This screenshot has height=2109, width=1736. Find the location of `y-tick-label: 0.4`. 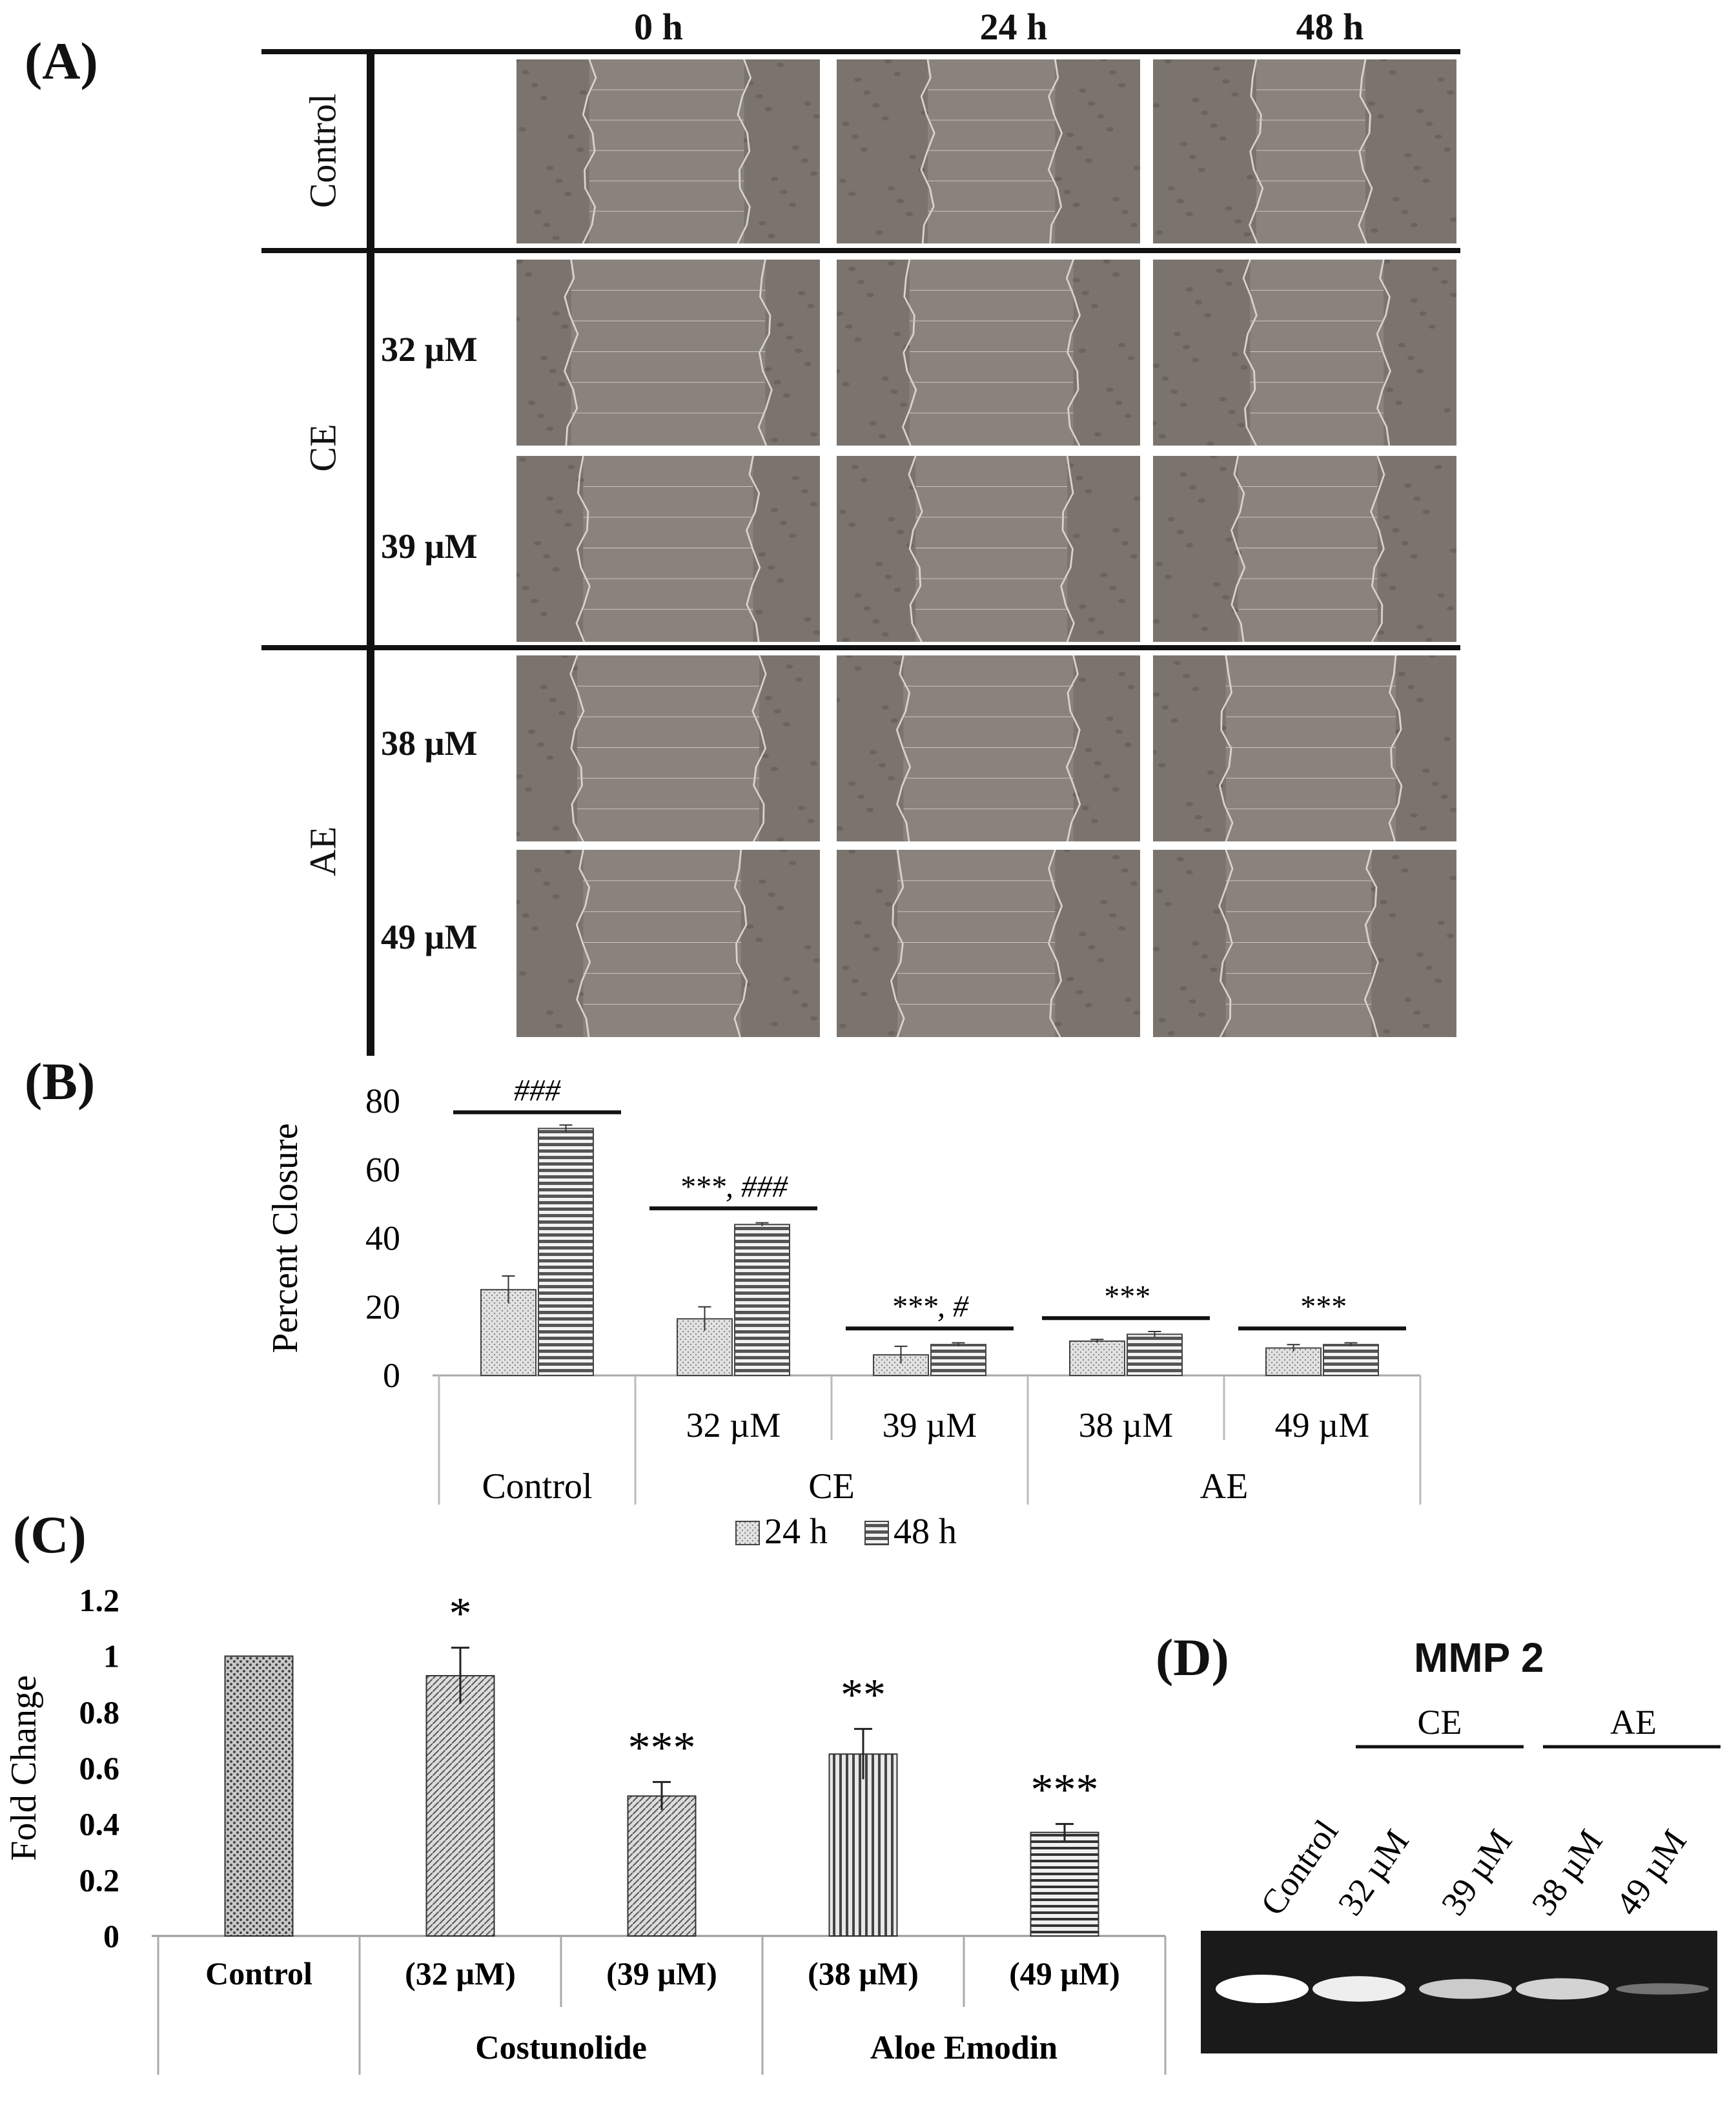

y-tick-label: 0.4 is located at coordinates (99, 1824).